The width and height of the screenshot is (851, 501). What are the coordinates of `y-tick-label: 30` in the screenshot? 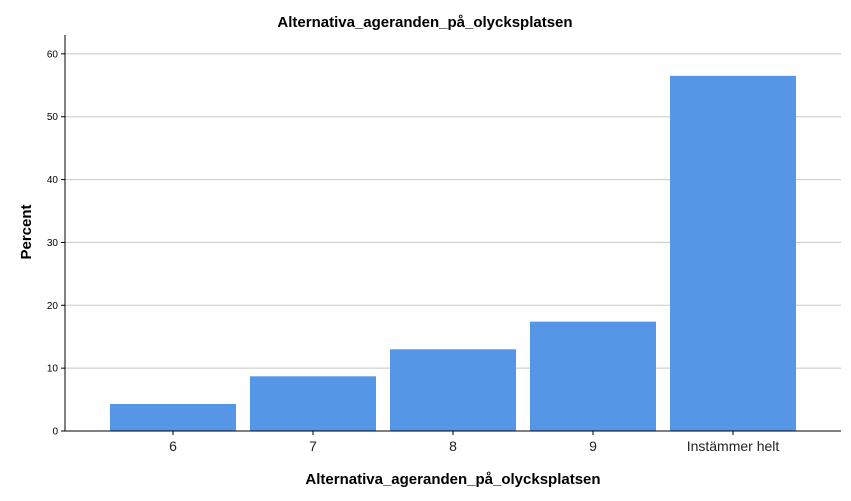 It's located at (53, 243).